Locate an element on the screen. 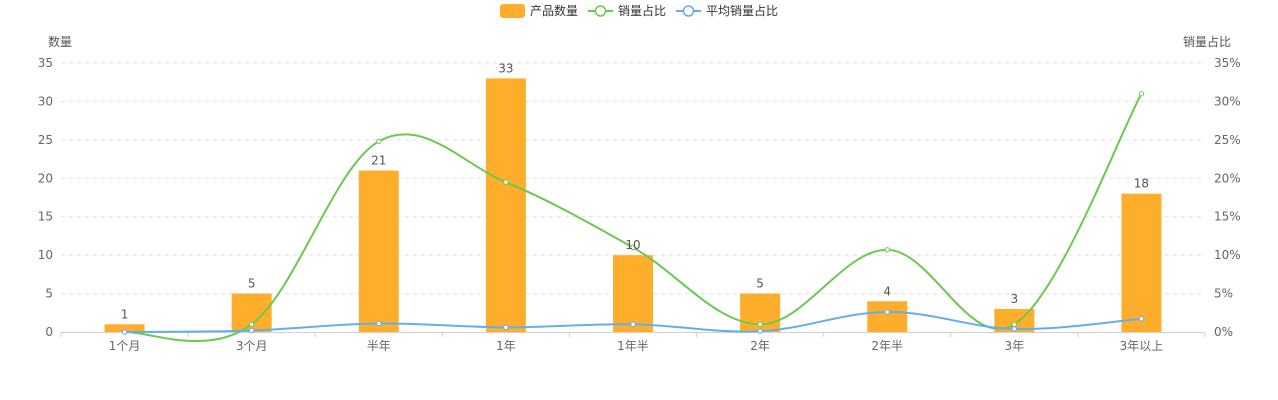 The height and width of the screenshot is (400, 1278). x-tick-label: 2年 is located at coordinates (760, 346).